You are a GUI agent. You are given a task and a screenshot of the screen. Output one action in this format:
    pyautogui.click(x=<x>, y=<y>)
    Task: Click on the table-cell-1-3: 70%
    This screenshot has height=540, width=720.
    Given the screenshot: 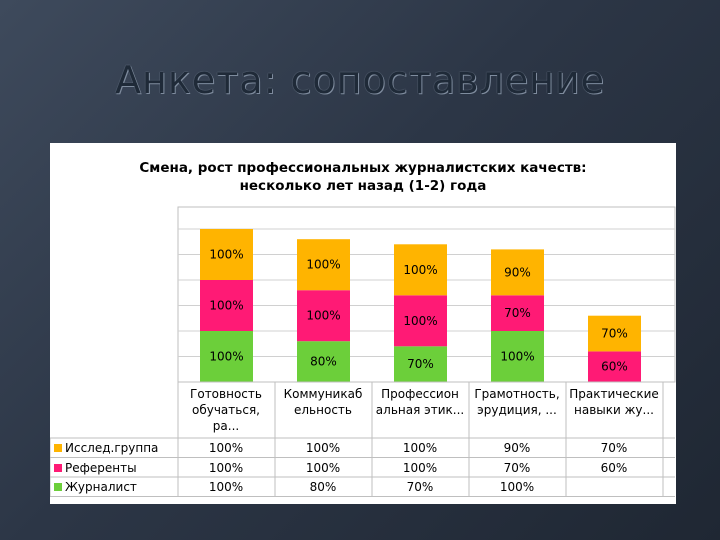 What is the action you would take?
    pyautogui.click(x=517, y=467)
    